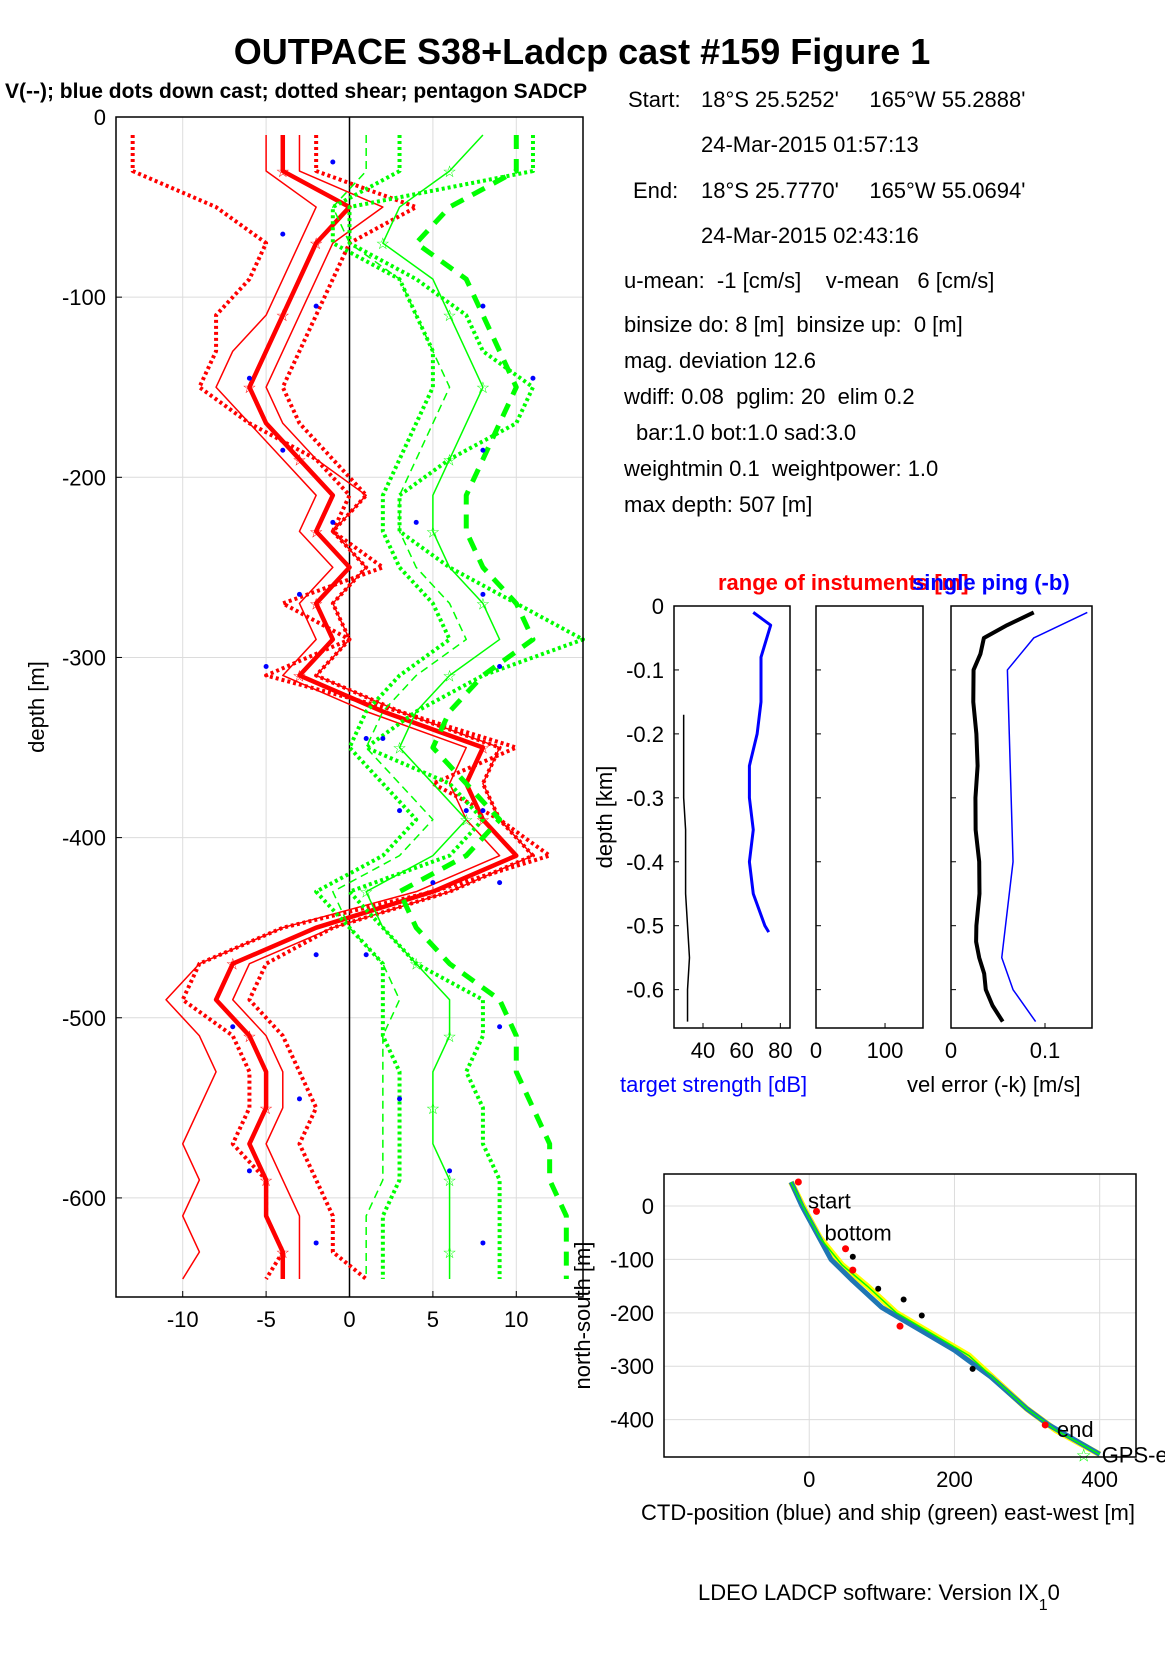 The height and width of the screenshot is (1679, 1165). Describe the element at coordinates (945, 1318) in the screenshot. I see `ship-track` at that location.